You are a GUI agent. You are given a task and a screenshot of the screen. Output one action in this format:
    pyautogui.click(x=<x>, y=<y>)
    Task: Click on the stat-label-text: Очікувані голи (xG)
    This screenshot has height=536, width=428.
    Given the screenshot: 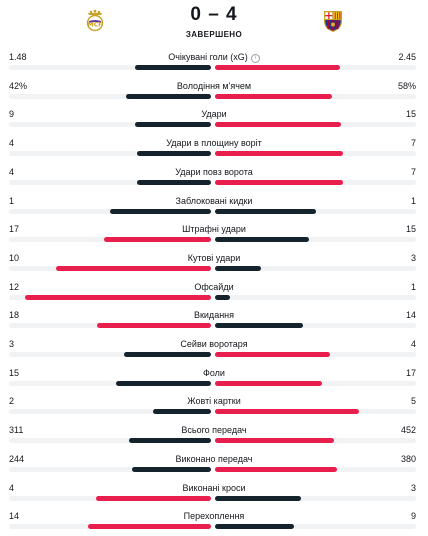 What is the action you would take?
    pyautogui.click(x=208, y=57)
    